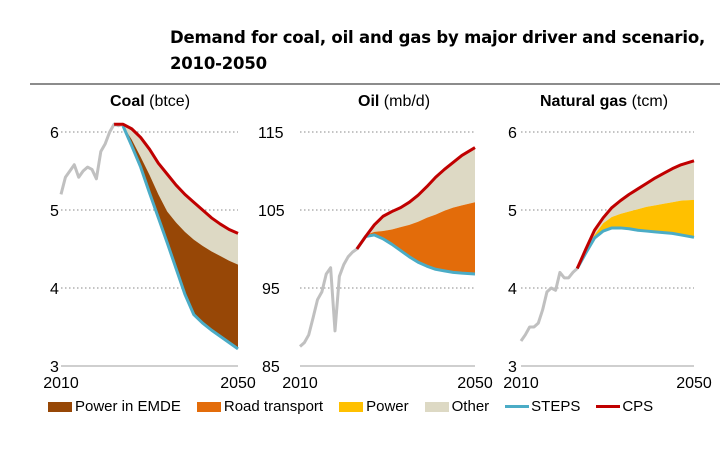 This screenshot has height=465, width=728. What do you see at coordinates (387, 406) in the screenshot?
I see `legend-label: Power` at bounding box center [387, 406].